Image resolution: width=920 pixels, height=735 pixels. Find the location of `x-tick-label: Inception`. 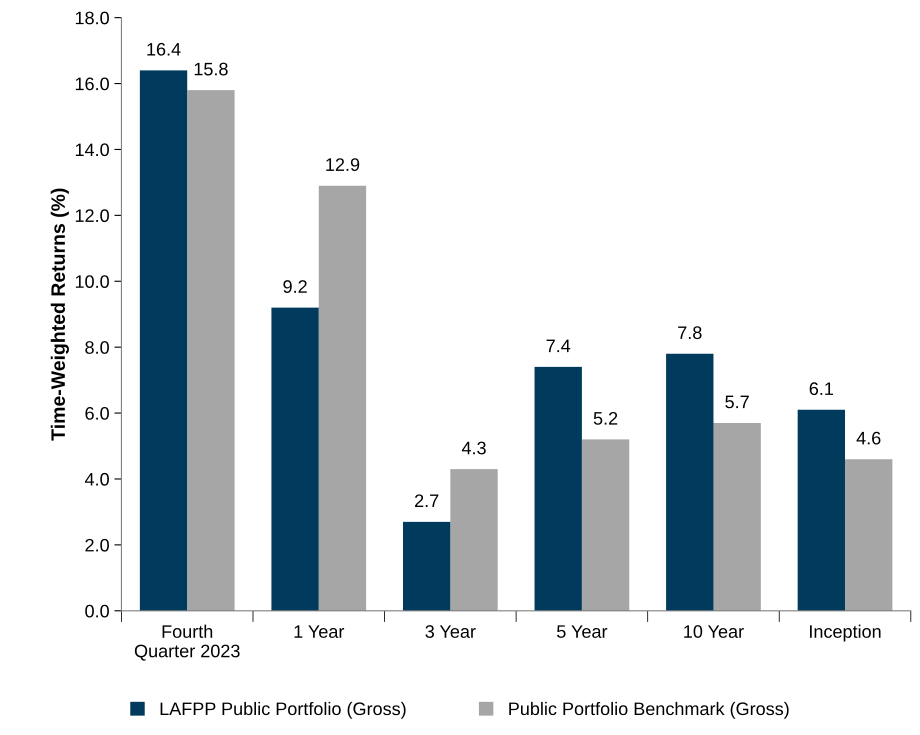

x-tick-label: Inception is located at coordinates (845, 633).